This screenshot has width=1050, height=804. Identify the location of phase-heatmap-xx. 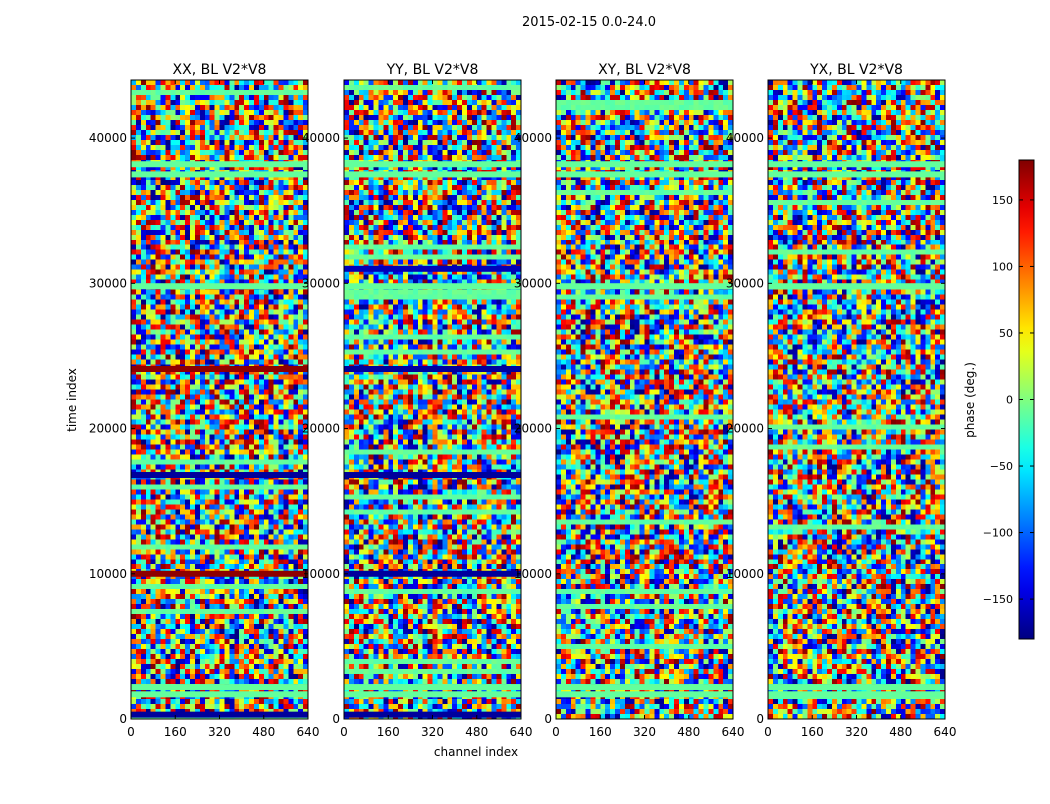
(219, 399).